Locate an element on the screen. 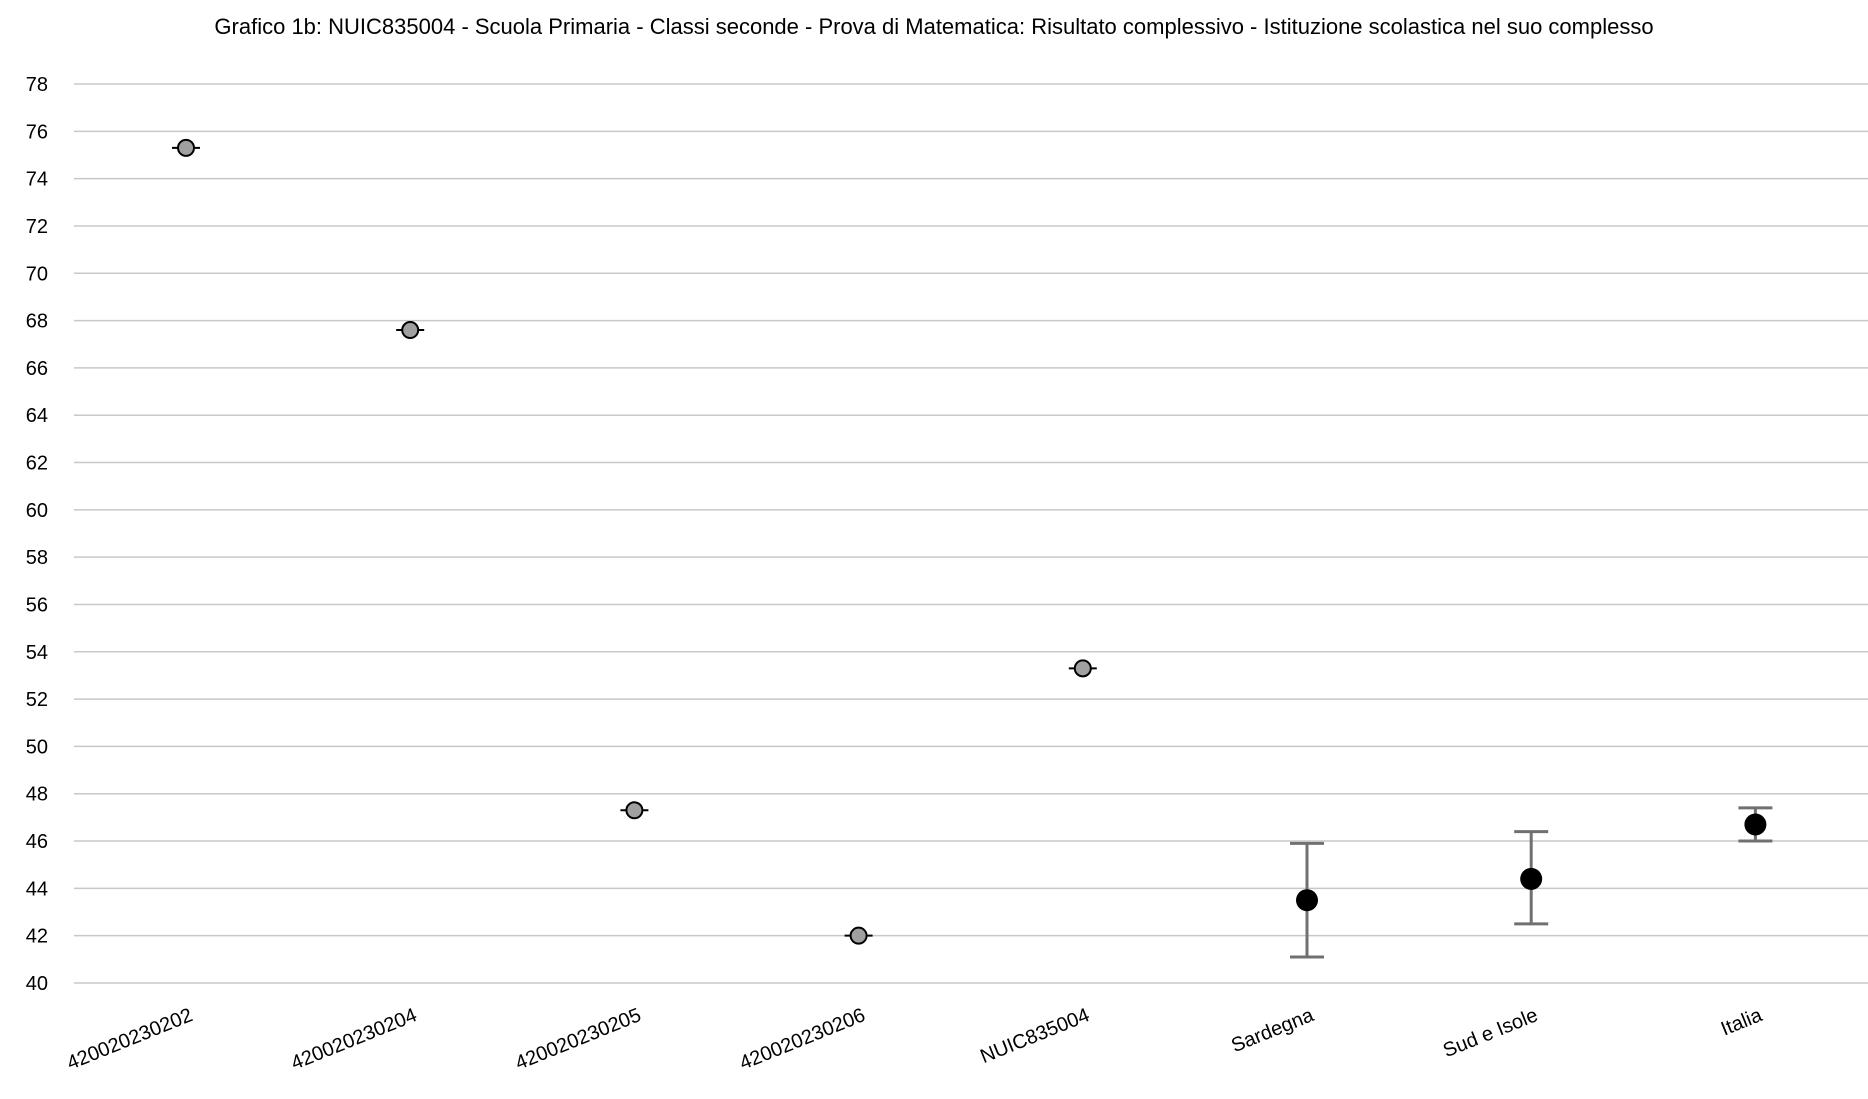  y-axis-ticks: 40 42 44 46 48 50 52 54 56 58 60 62 64 66 68 70 72 74 76 78 is located at coordinates (37, 534).